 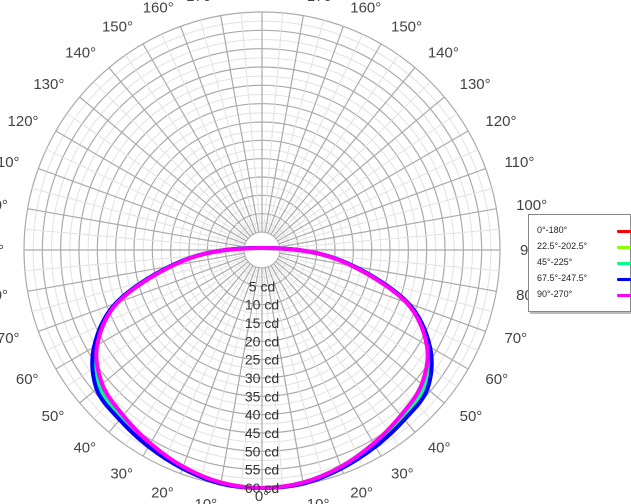 I want to click on angle-tick-label-right: 30°, so click(x=402, y=473).